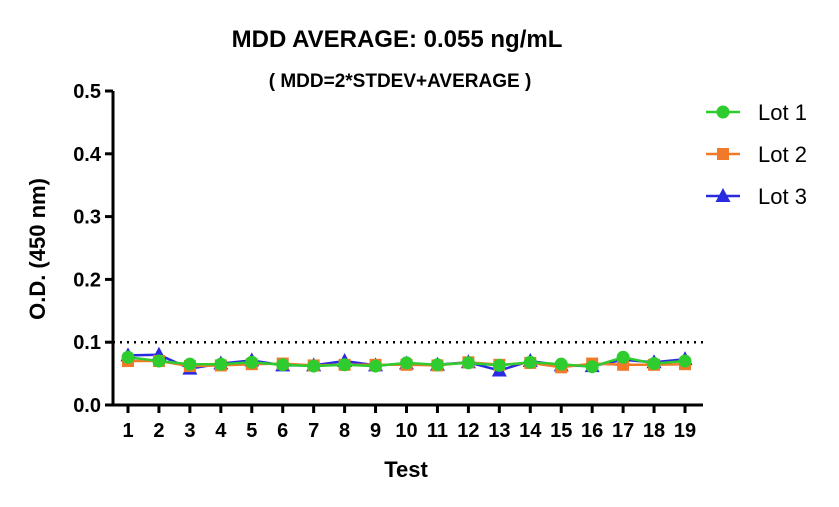 This screenshot has height=507, width=839. What do you see at coordinates (87, 343) in the screenshot?
I see `y-tick-label: 0.1` at bounding box center [87, 343].